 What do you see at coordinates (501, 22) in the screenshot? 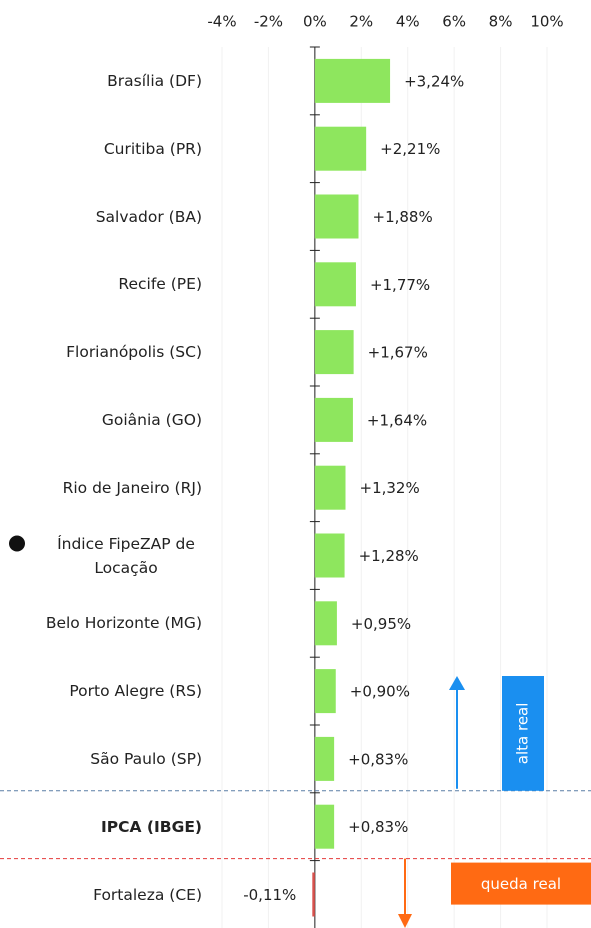
I see `x-tick-label: 8%` at bounding box center [501, 22].